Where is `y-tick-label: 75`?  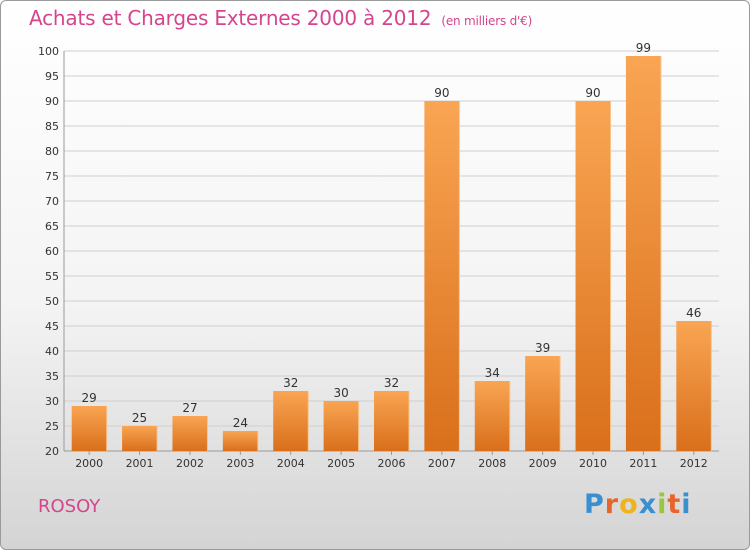 y-tick-label: 75 is located at coordinates (52, 176).